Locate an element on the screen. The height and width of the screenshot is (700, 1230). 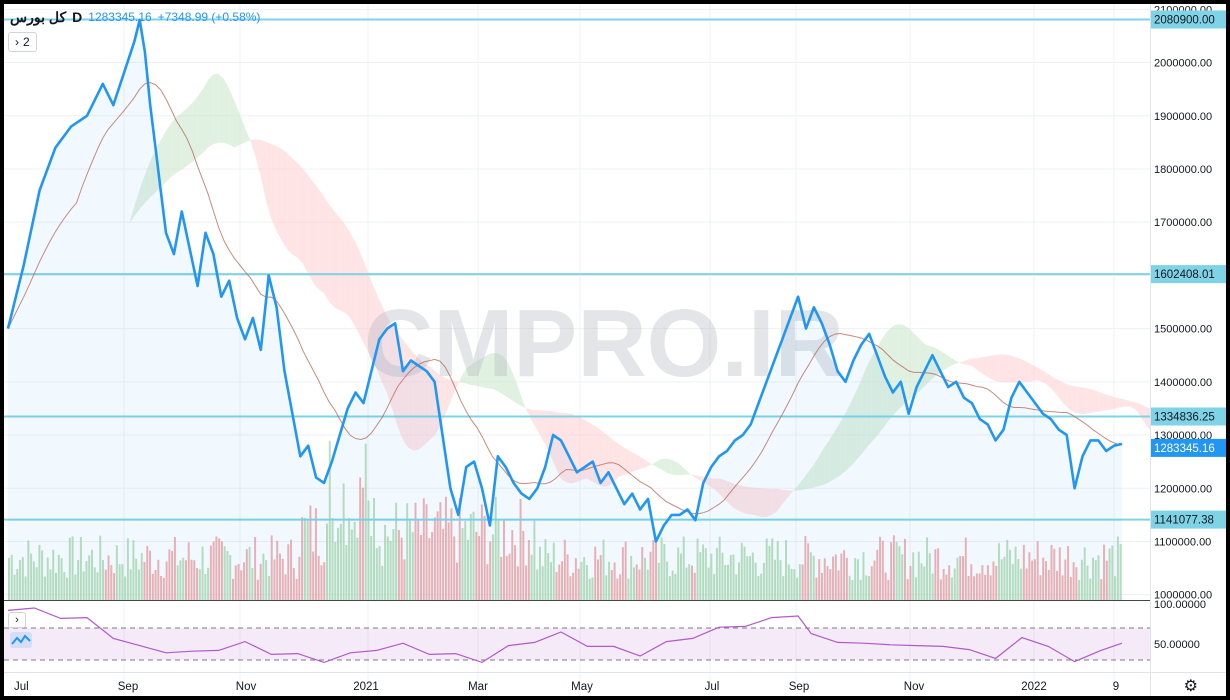
timeframe-label: D is located at coordinates (77, 17).